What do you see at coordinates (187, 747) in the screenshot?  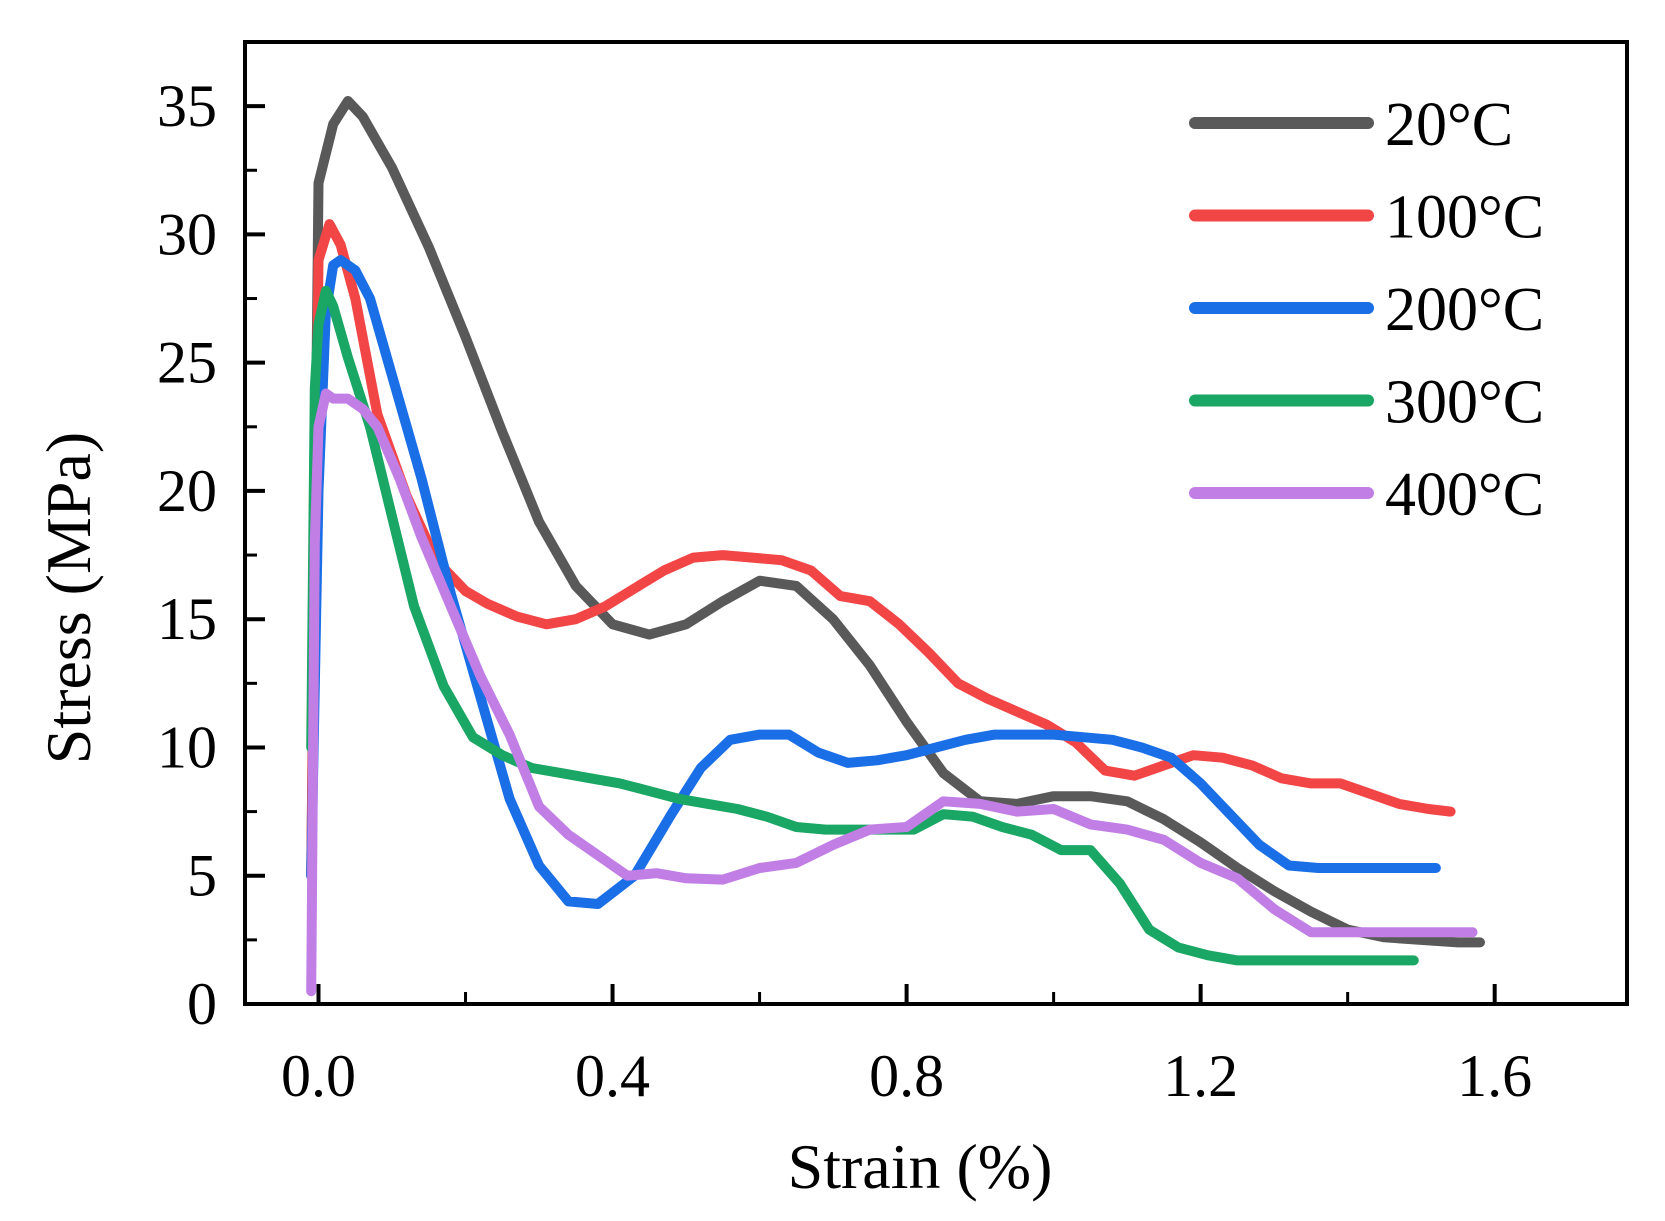 I see `y-tick-label: 10` at bounding box center [187, 747].